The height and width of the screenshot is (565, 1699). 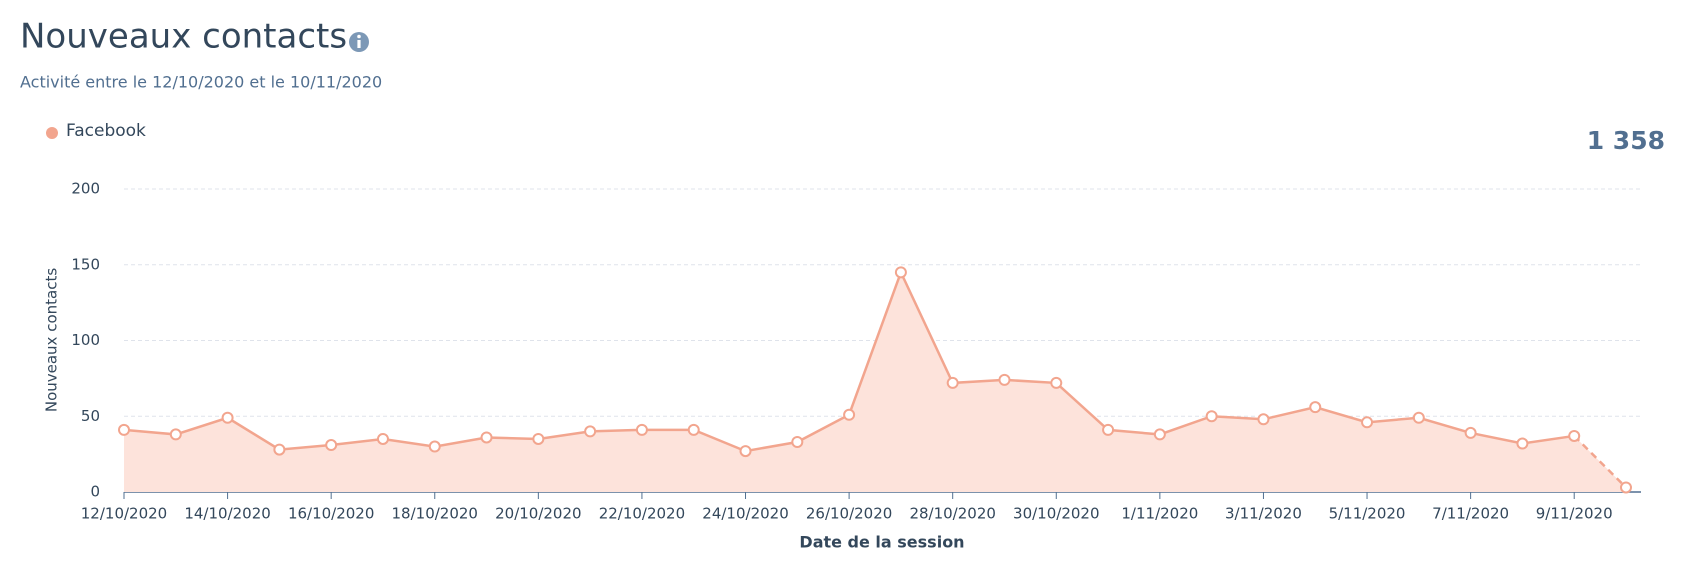 I want to click on x-tick-label: 9/11/2020, so click(x=1574, y=514).